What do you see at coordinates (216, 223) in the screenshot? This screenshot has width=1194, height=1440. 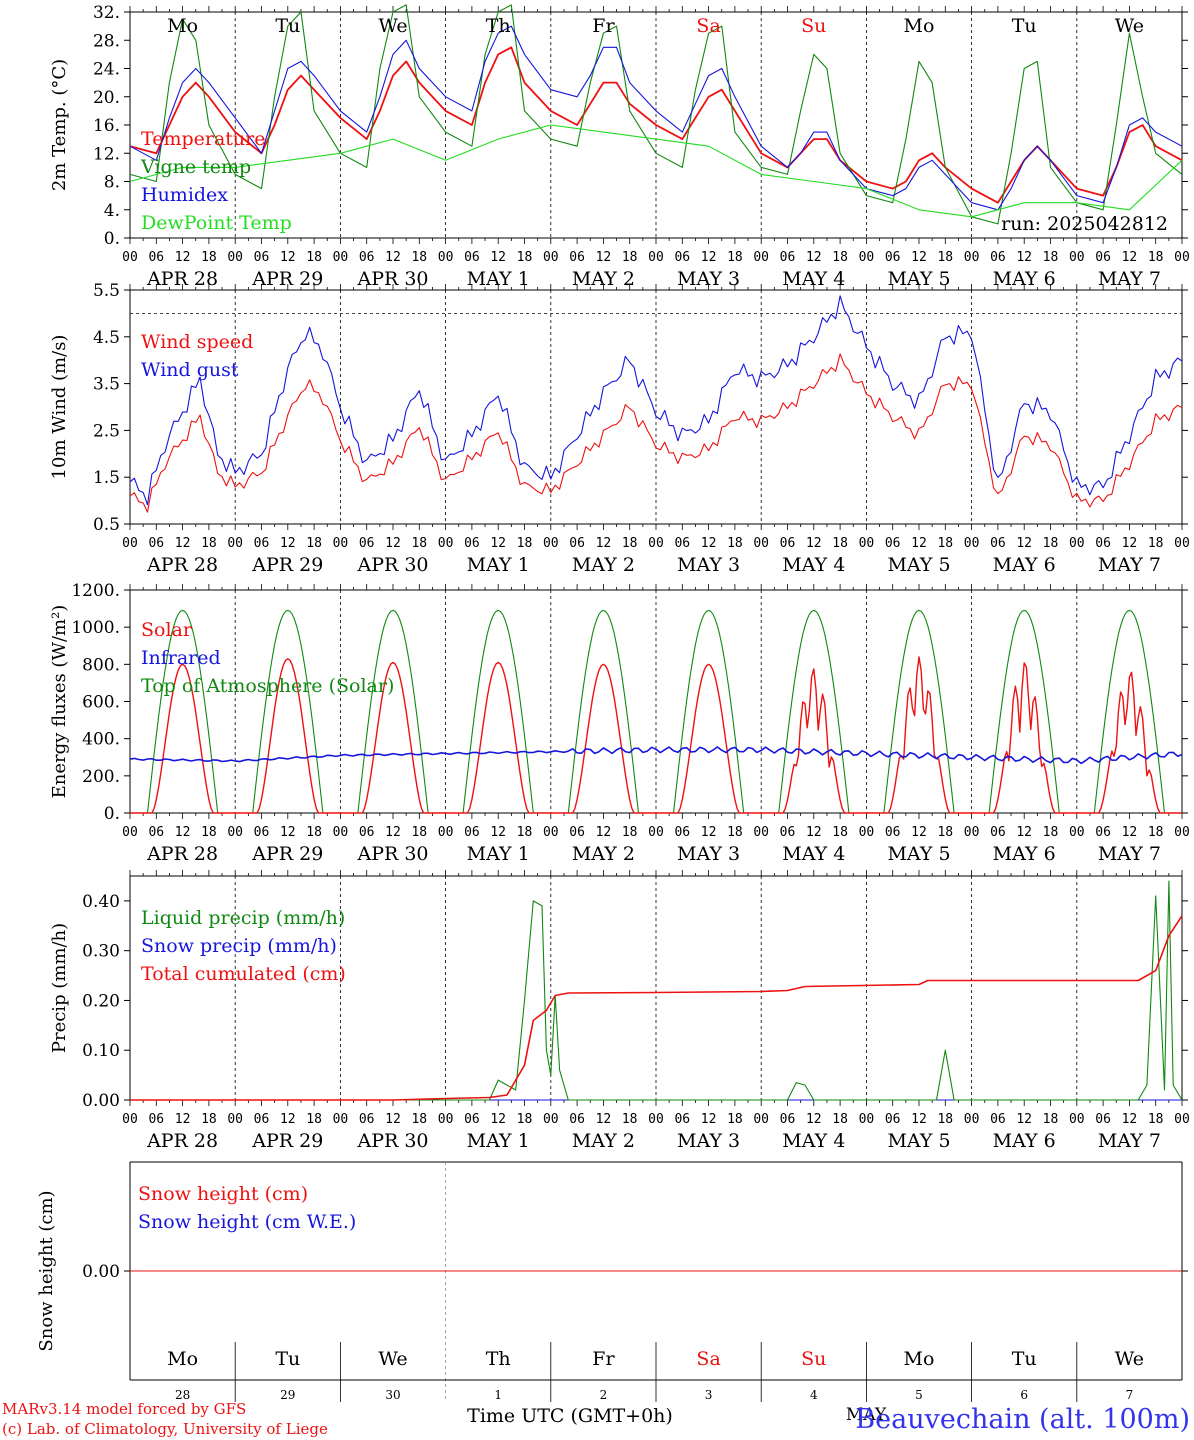 I see `legend-entry: DewPoint Temp` at bounding box center [216, 223].